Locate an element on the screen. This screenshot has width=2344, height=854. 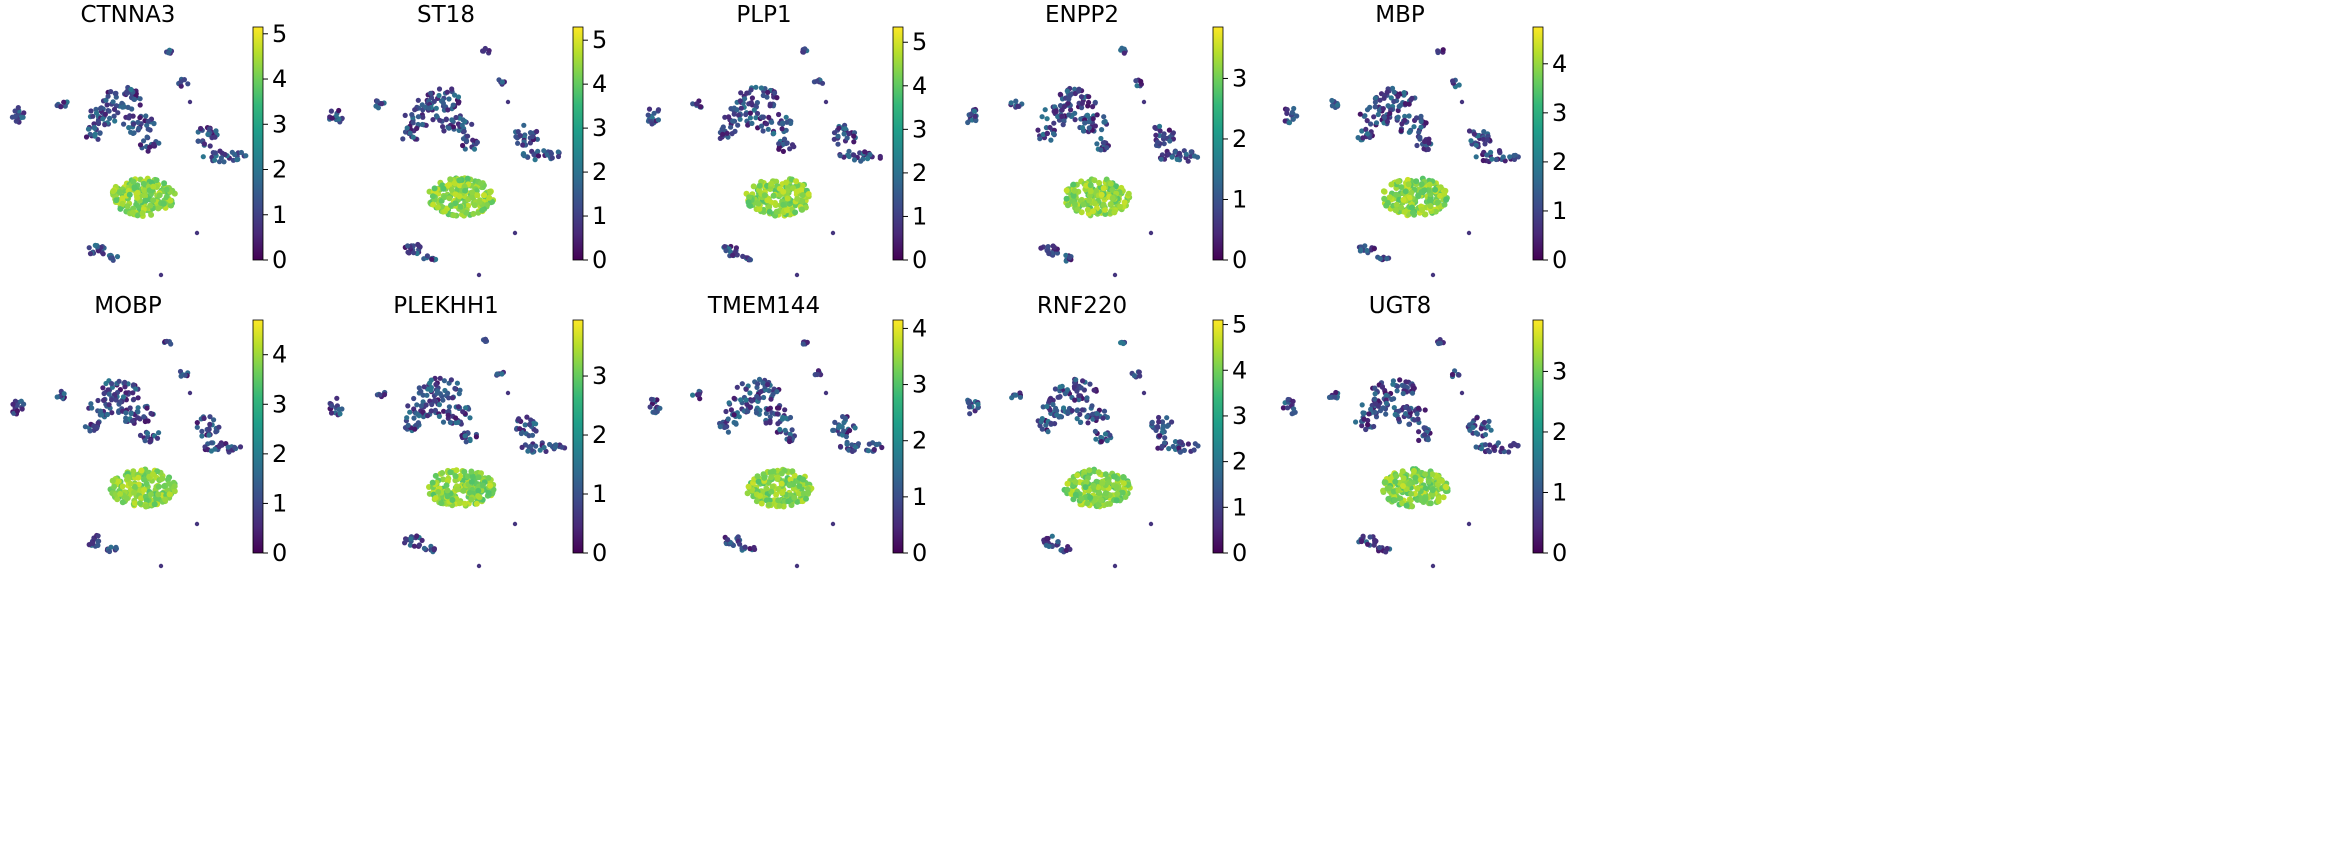
panel-title-mobp: MOBP is located at coordinates (128, 306).